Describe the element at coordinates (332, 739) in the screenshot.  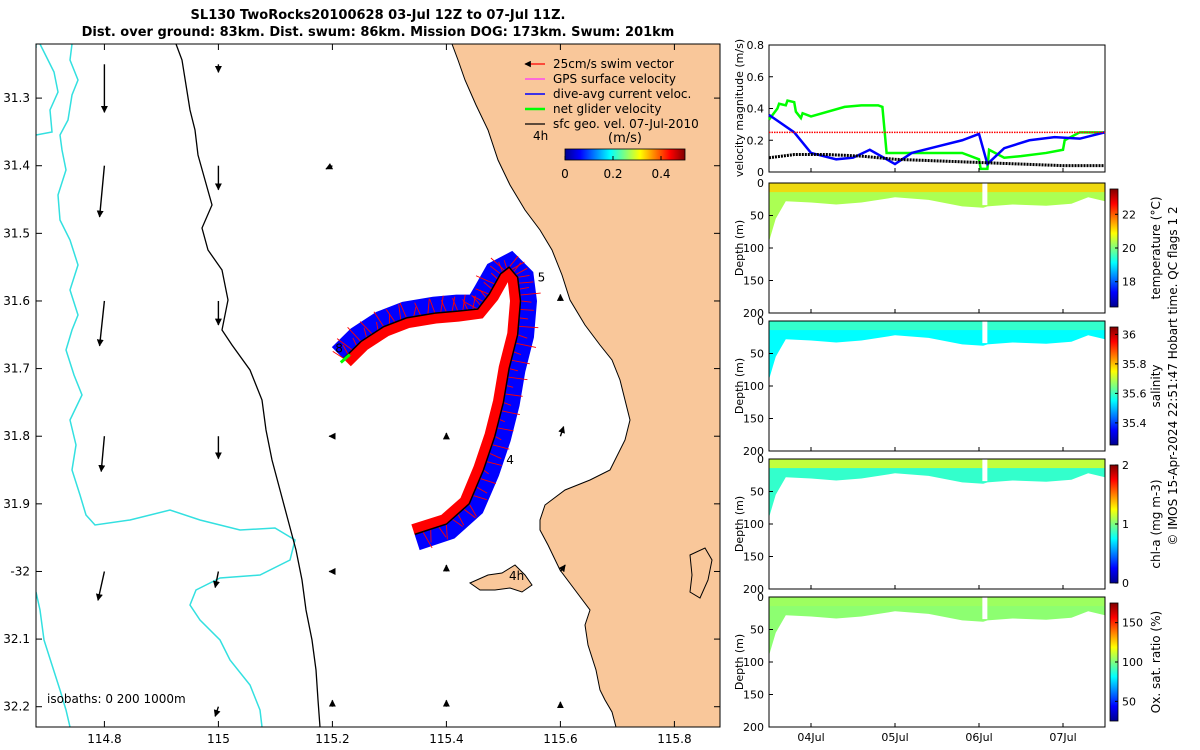
I see `map-xtick-label: 115.2` at that location.